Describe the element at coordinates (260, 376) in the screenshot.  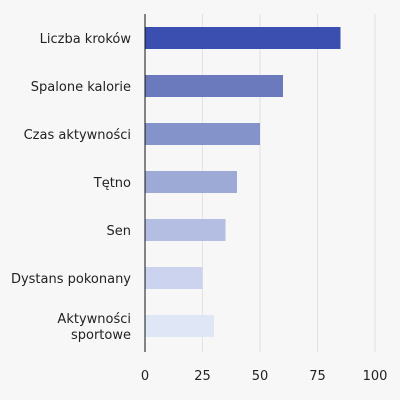
I see `x-tick-label: 50` at that location.